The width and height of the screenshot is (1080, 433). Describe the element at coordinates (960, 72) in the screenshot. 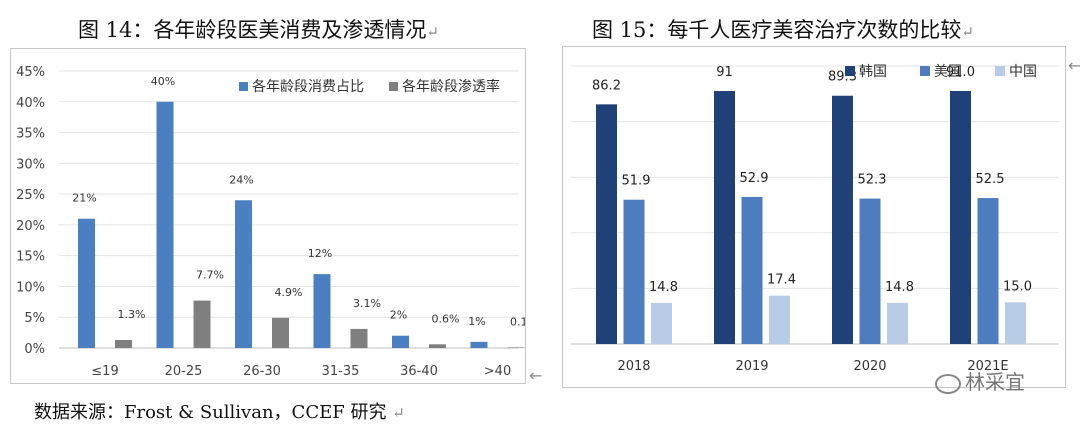

I see `data-label: 91.0` at that location.